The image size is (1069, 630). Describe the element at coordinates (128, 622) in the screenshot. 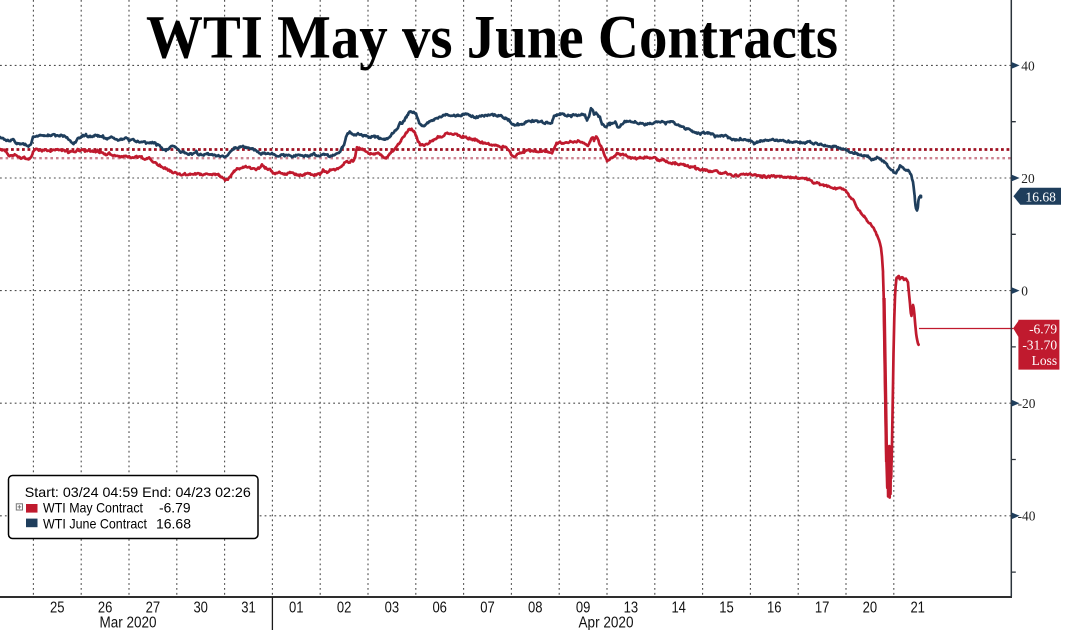

I see `svg-text: Mar 2020` at that location.